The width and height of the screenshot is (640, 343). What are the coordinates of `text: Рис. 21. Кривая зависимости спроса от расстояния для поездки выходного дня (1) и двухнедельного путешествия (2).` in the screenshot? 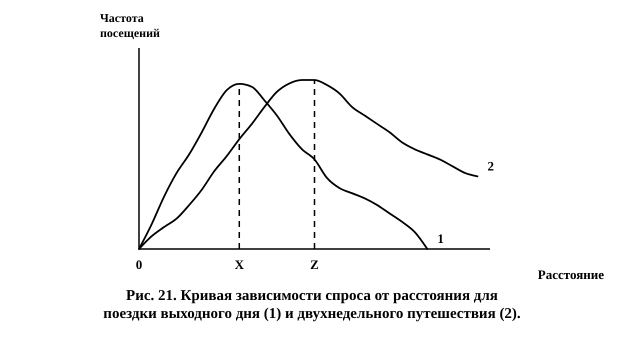 It's located at (312, 305).